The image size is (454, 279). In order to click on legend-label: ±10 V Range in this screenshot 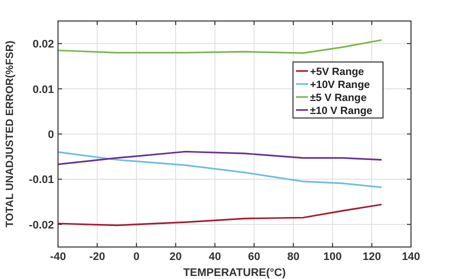, I will do `click(341, 111)`.